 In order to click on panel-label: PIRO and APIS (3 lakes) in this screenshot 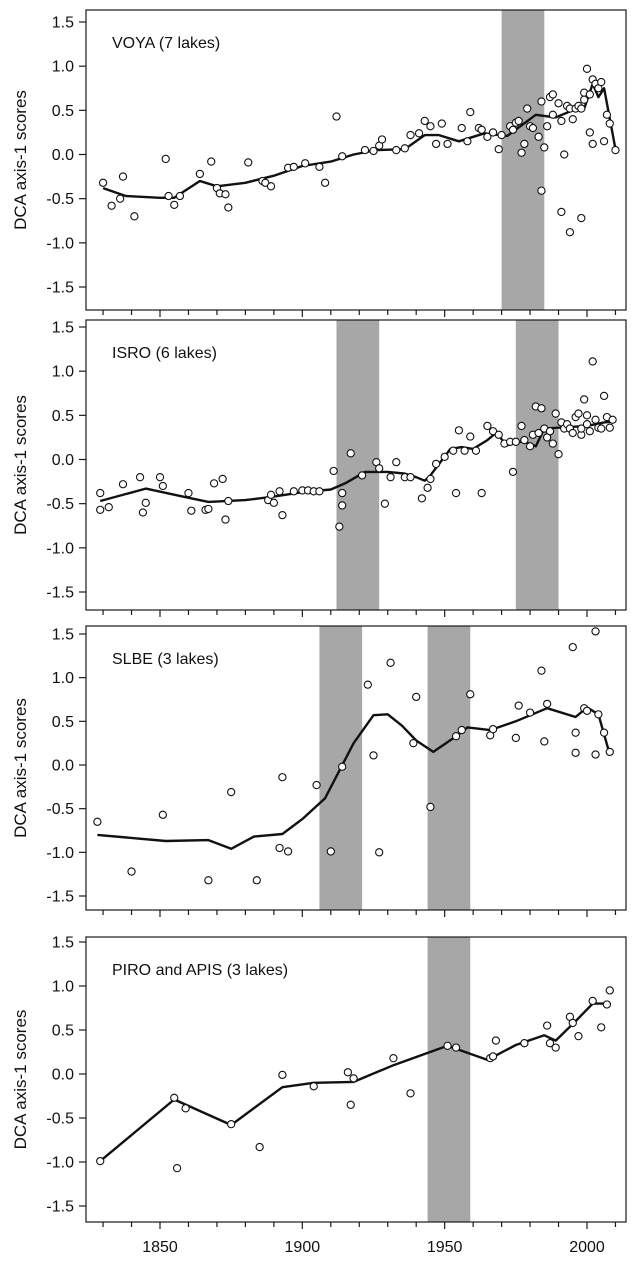, I will do `click(200, 970)`.